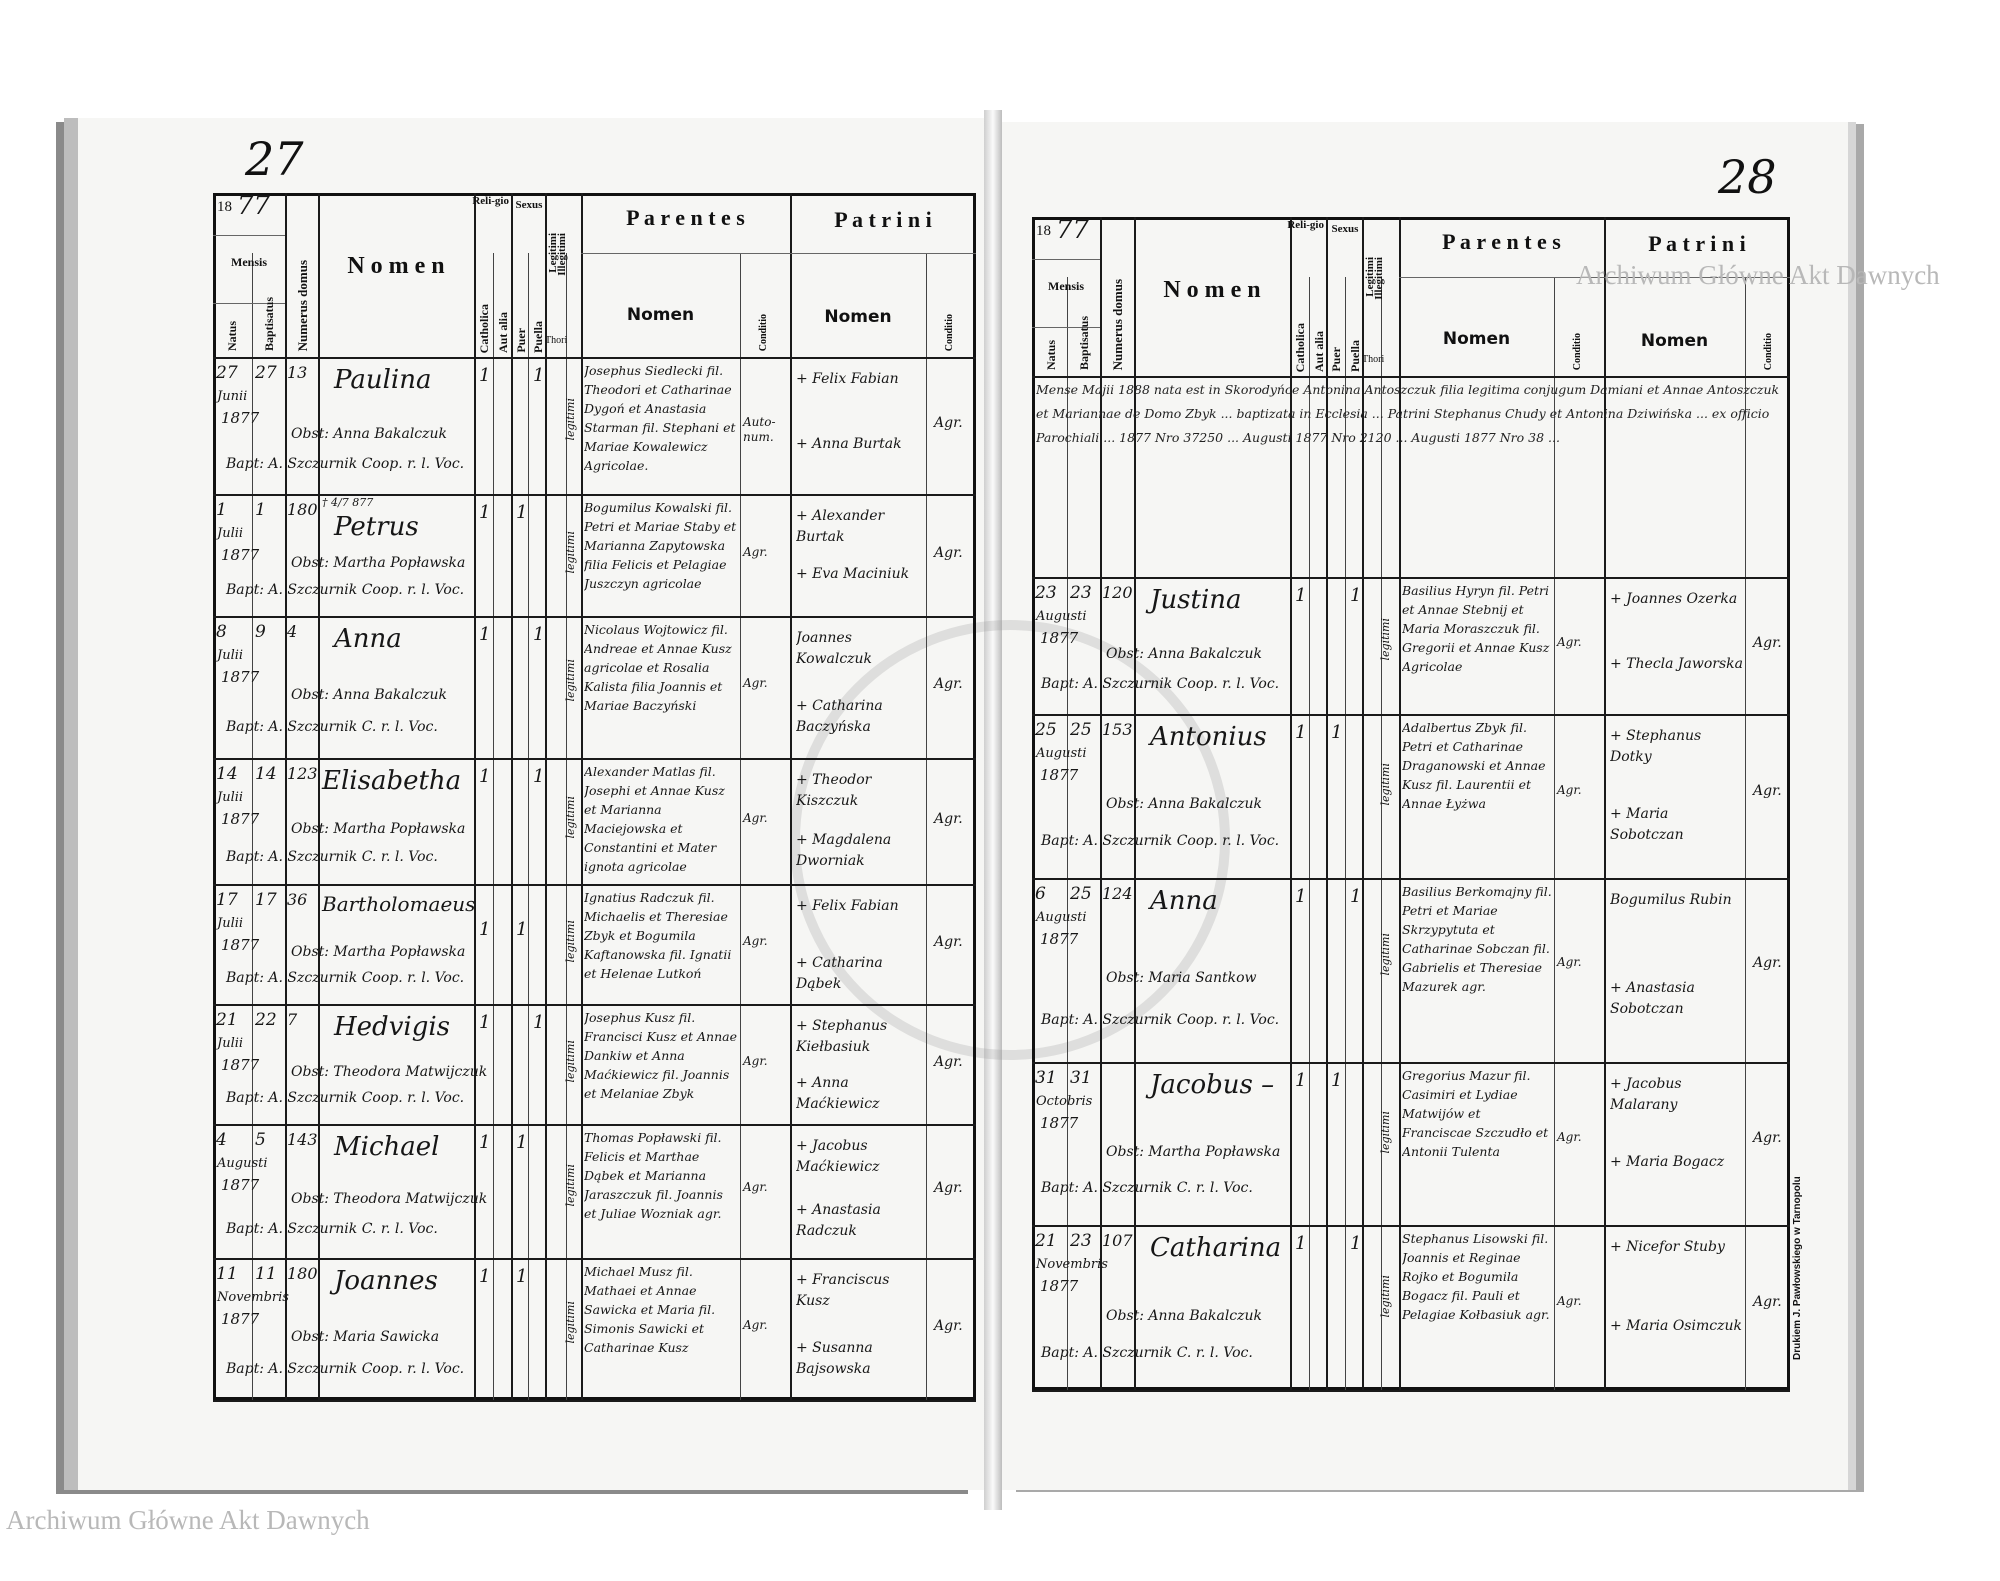 This screenshot has width=2000, height=1581. What do you see at coordinates (232, 396) in the screenshot?
I see `month: Junii` at bounding box center [232, 396].